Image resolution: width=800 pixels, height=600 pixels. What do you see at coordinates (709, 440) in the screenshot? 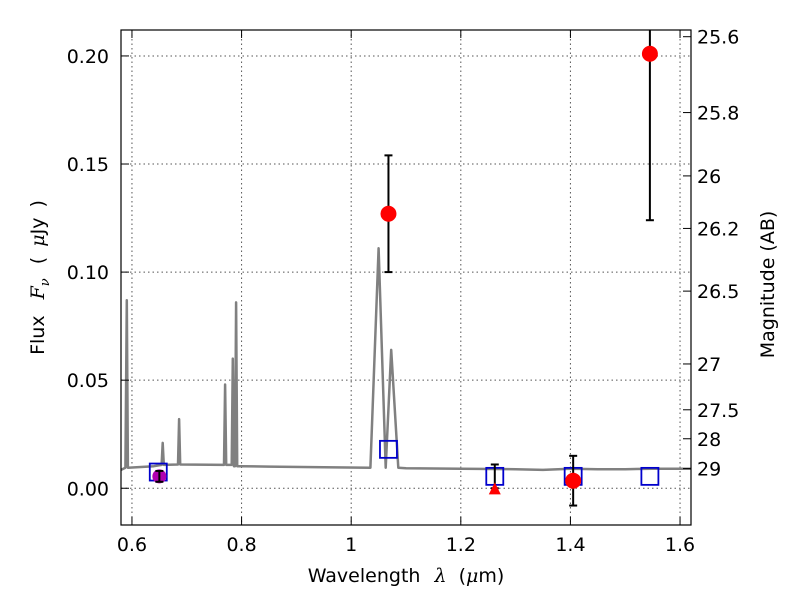
I see `mag-tick-label: 28` at bounding box center [709, 440].